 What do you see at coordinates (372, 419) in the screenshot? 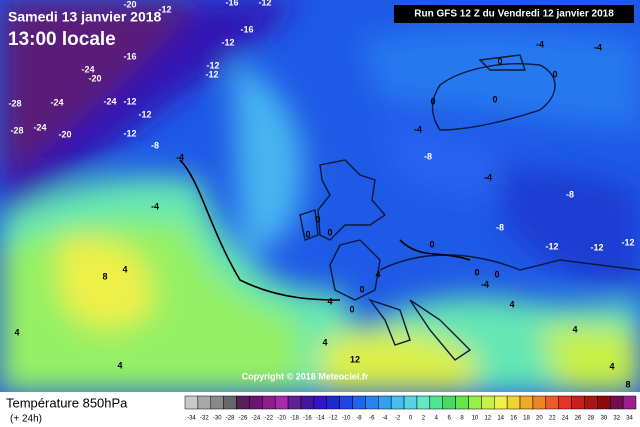
I see `scale-label: -6` at bounding box center [372, 419].